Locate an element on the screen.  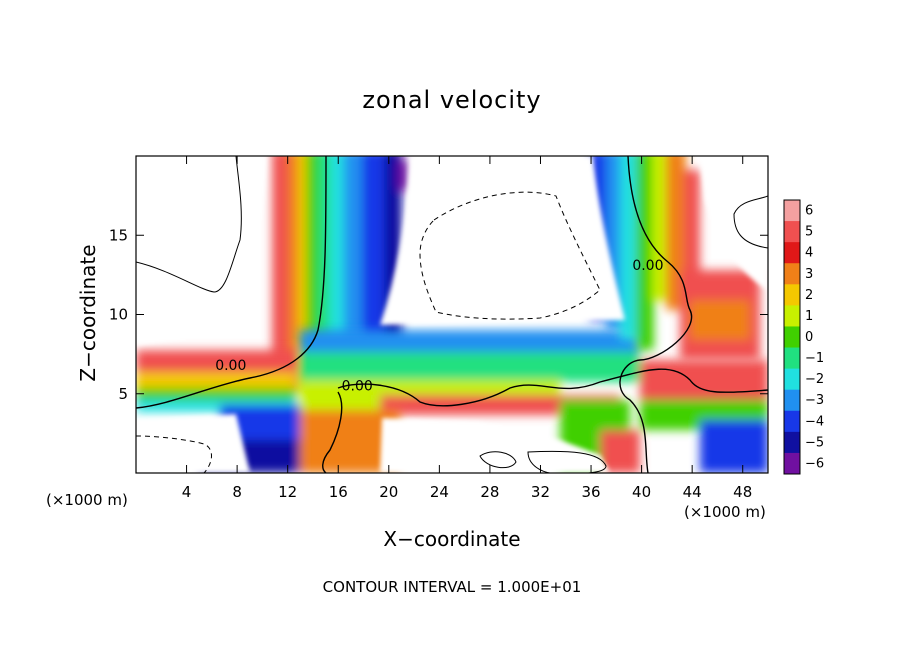
contour-interval-note: CONTOUR INTERVAL = 1.000E+01 is located at coordinates (452, 587).